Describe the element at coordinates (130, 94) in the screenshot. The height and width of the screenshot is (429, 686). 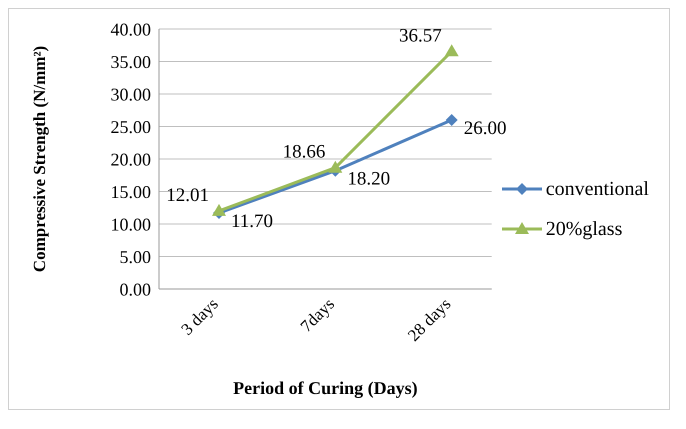
I see `y-tick-label: 30.00` at that location.